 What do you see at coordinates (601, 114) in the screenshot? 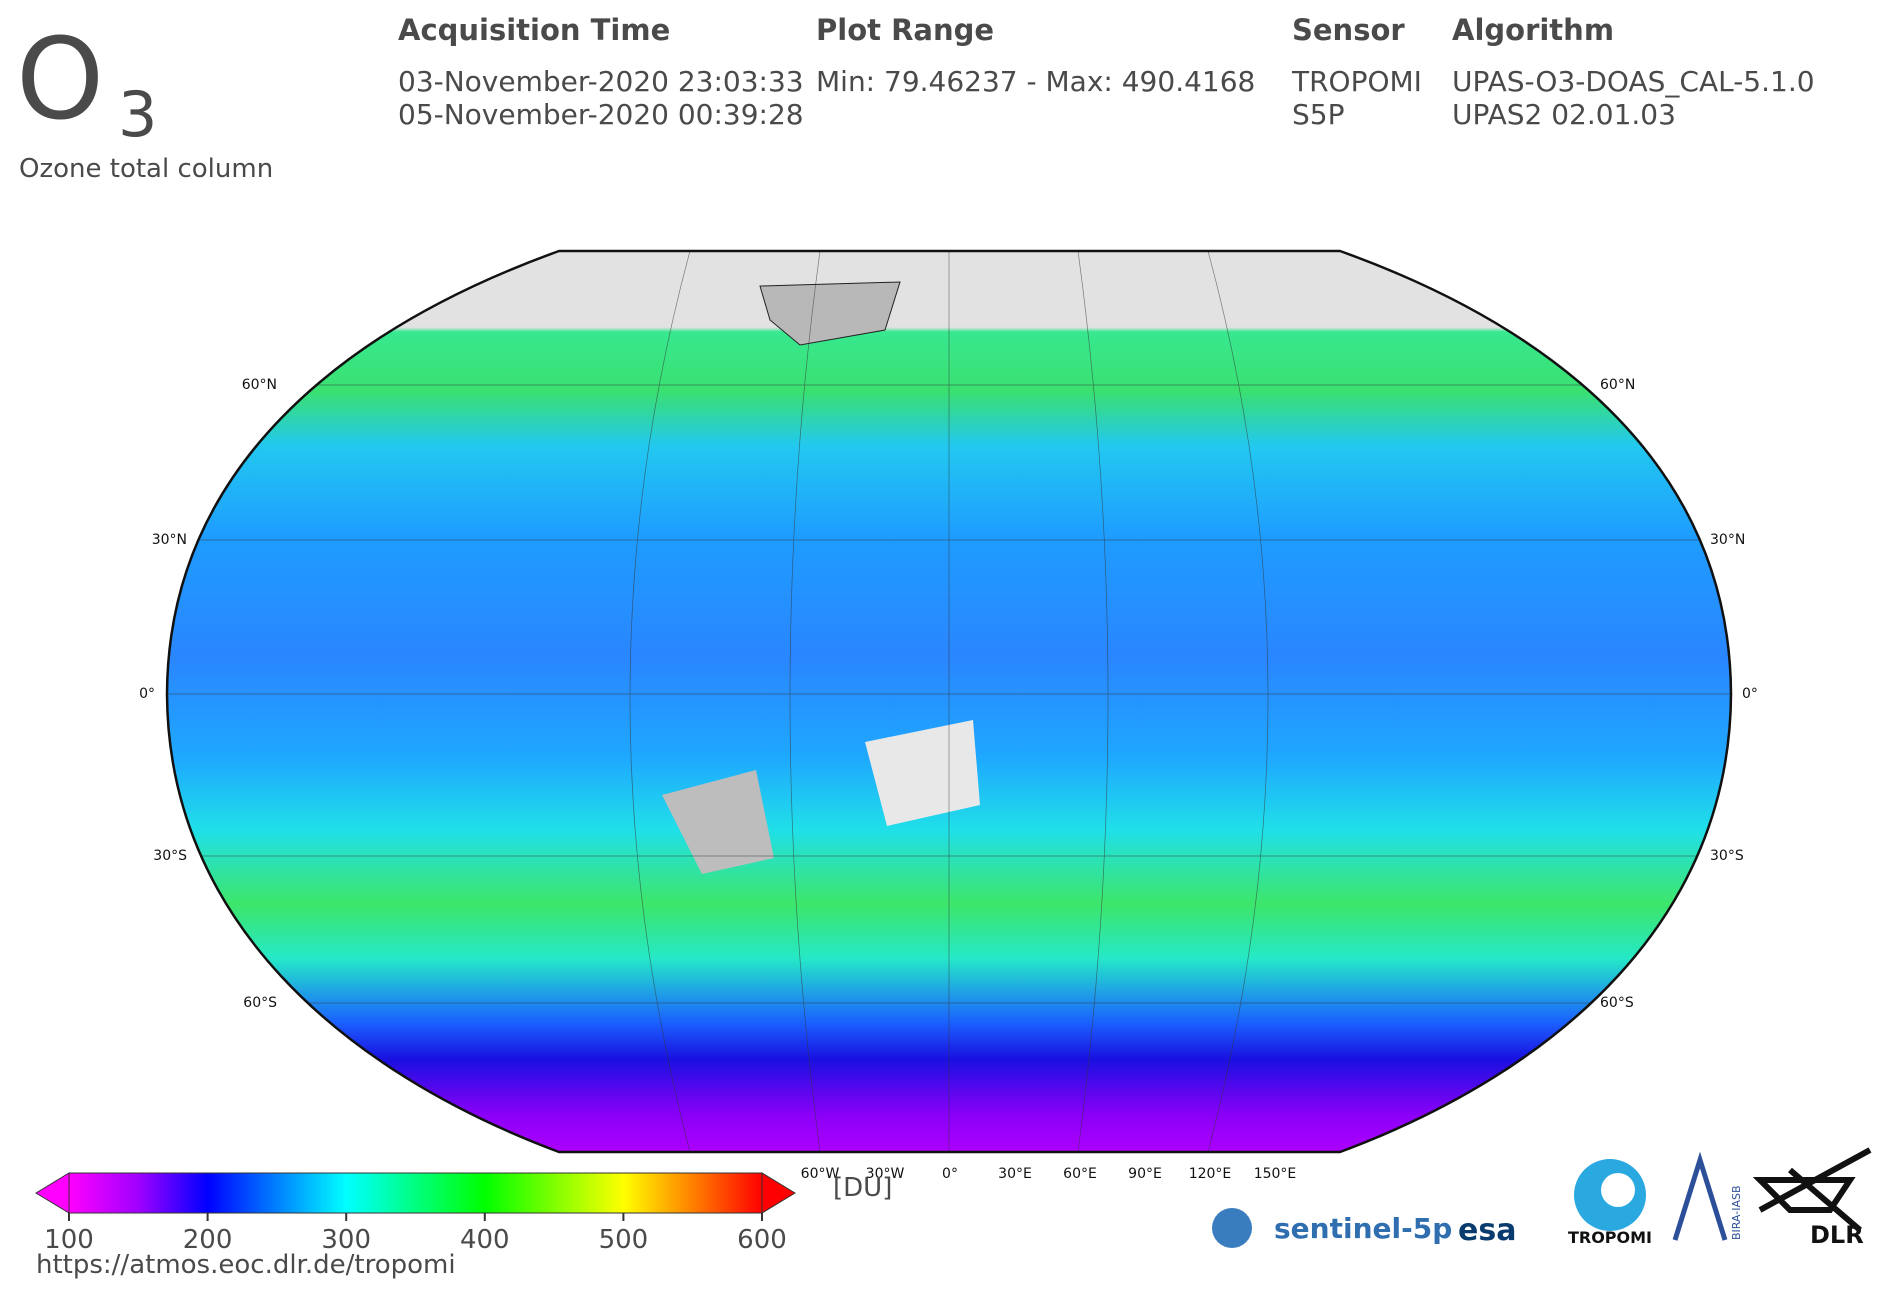
I see `info-line: 05-November-2020 00:39:28` at bounding box center [601, 114].